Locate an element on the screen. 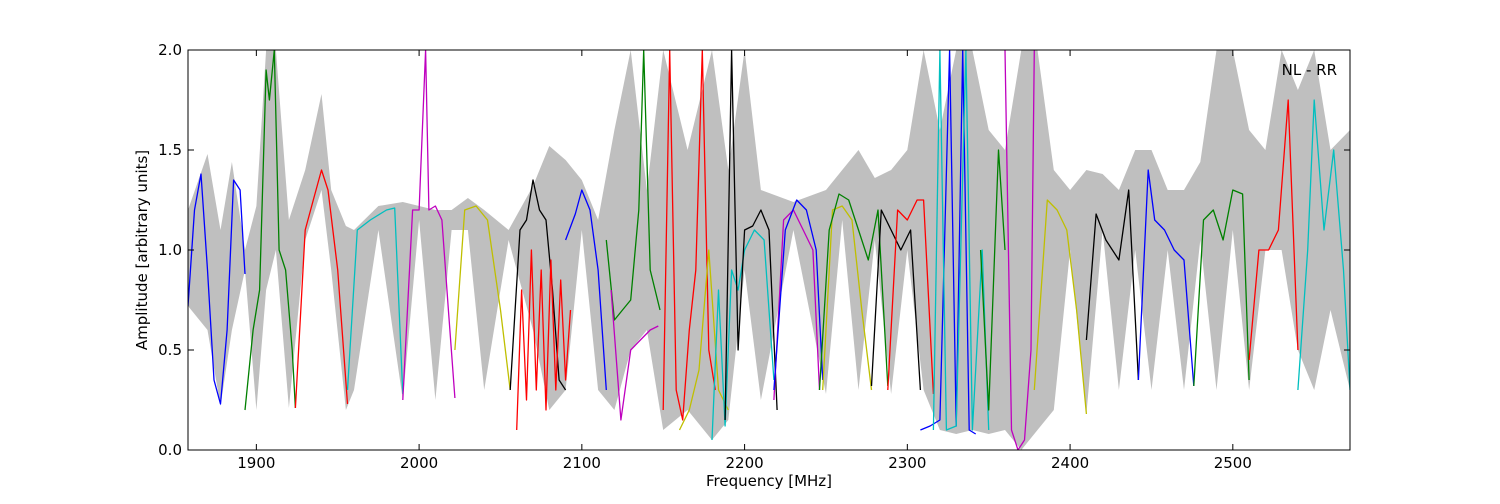 The width and height of the screenshot is (1500, 504). x-tick-label: 2100 is located at coordinates (582, 463).